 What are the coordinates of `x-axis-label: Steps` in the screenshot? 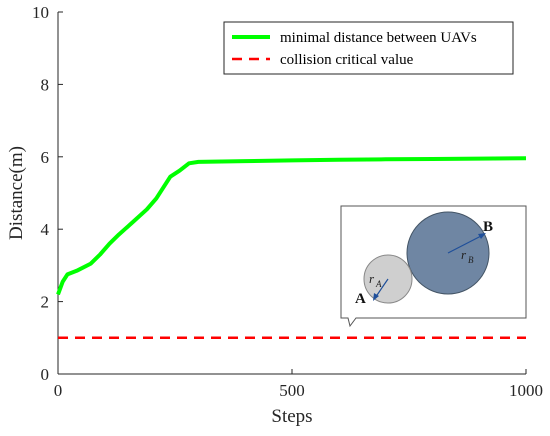 It's located at (291, 416).